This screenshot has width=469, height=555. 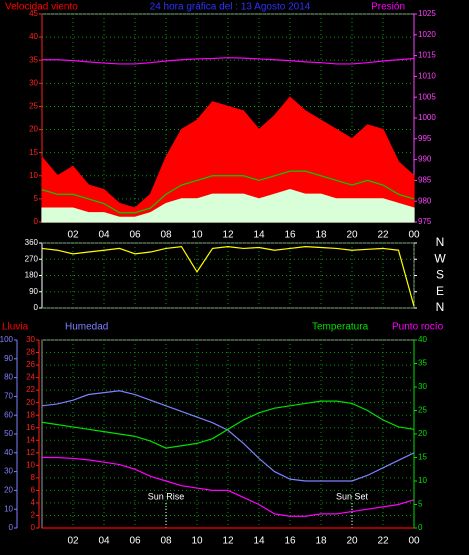 I want to click on y-tick-label: 100, so click(x=7, y=339).